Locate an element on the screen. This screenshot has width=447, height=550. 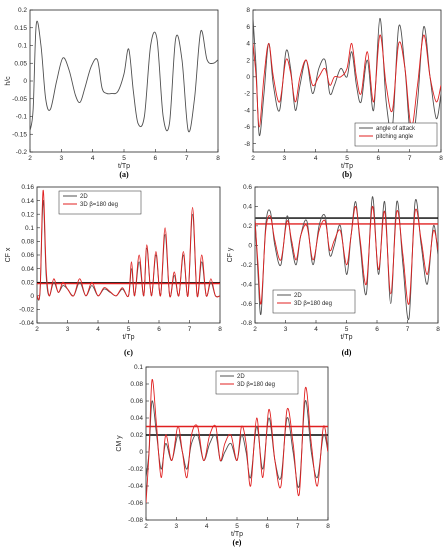
plot-frame is located at coordinates (124, 81).